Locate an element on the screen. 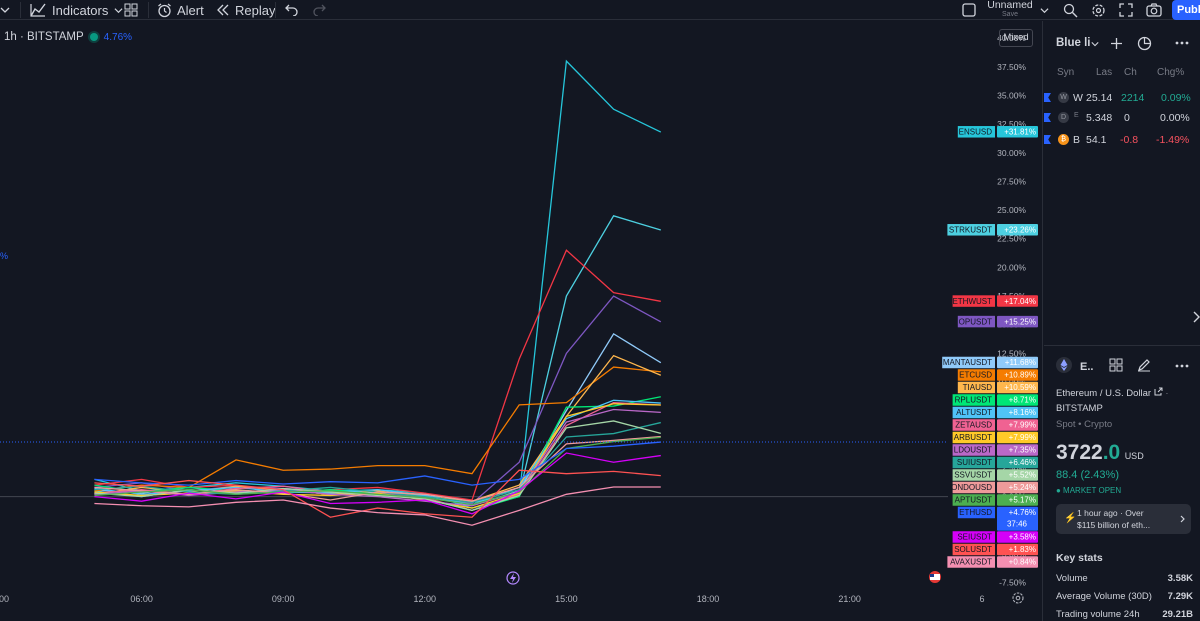  series-line-seiusdt is located at coordinates (377, 483).